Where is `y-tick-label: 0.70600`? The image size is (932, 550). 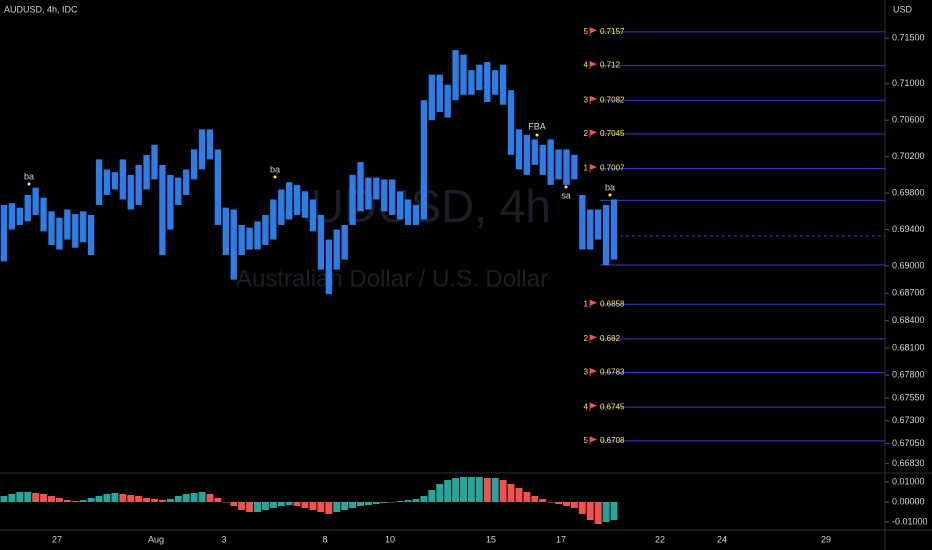
y-tick-label: 0.70600 is located at coordinates (908, 120).